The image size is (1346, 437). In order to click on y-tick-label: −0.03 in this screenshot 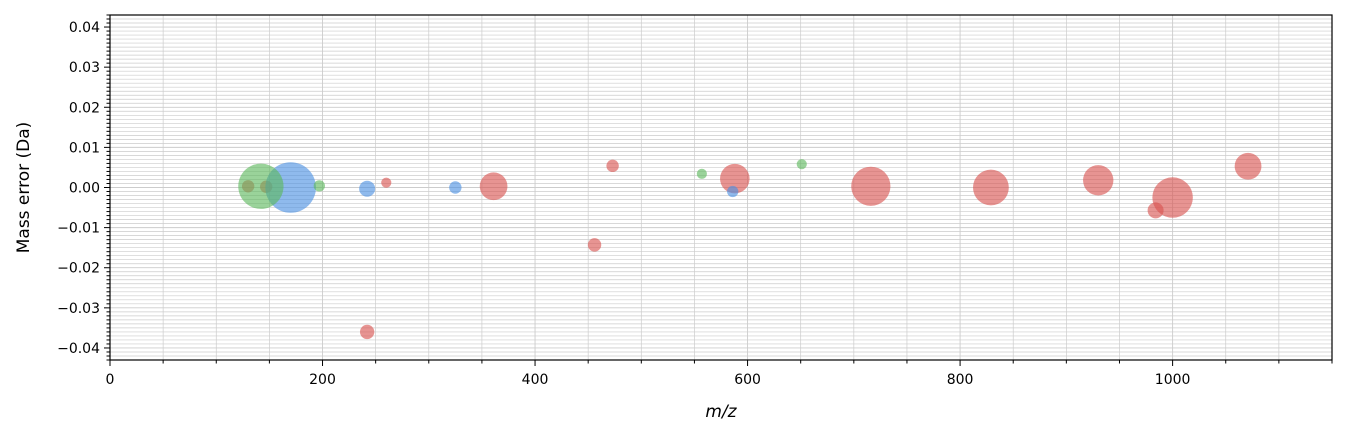, I will do `click(78, 309)`.